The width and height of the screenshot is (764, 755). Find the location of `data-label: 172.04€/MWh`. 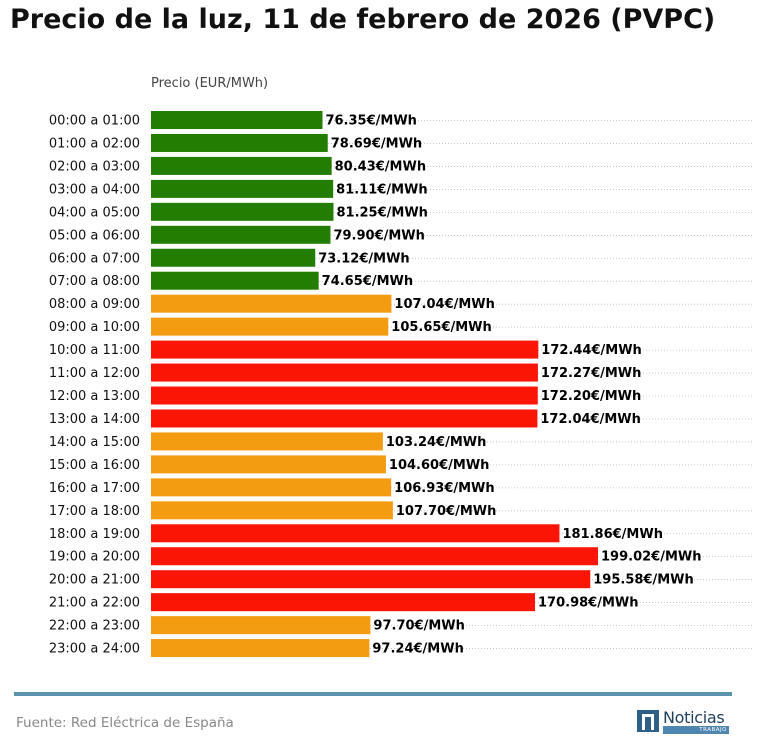

data-label: 172.04€/MWh is located at coordinates (590, 419).